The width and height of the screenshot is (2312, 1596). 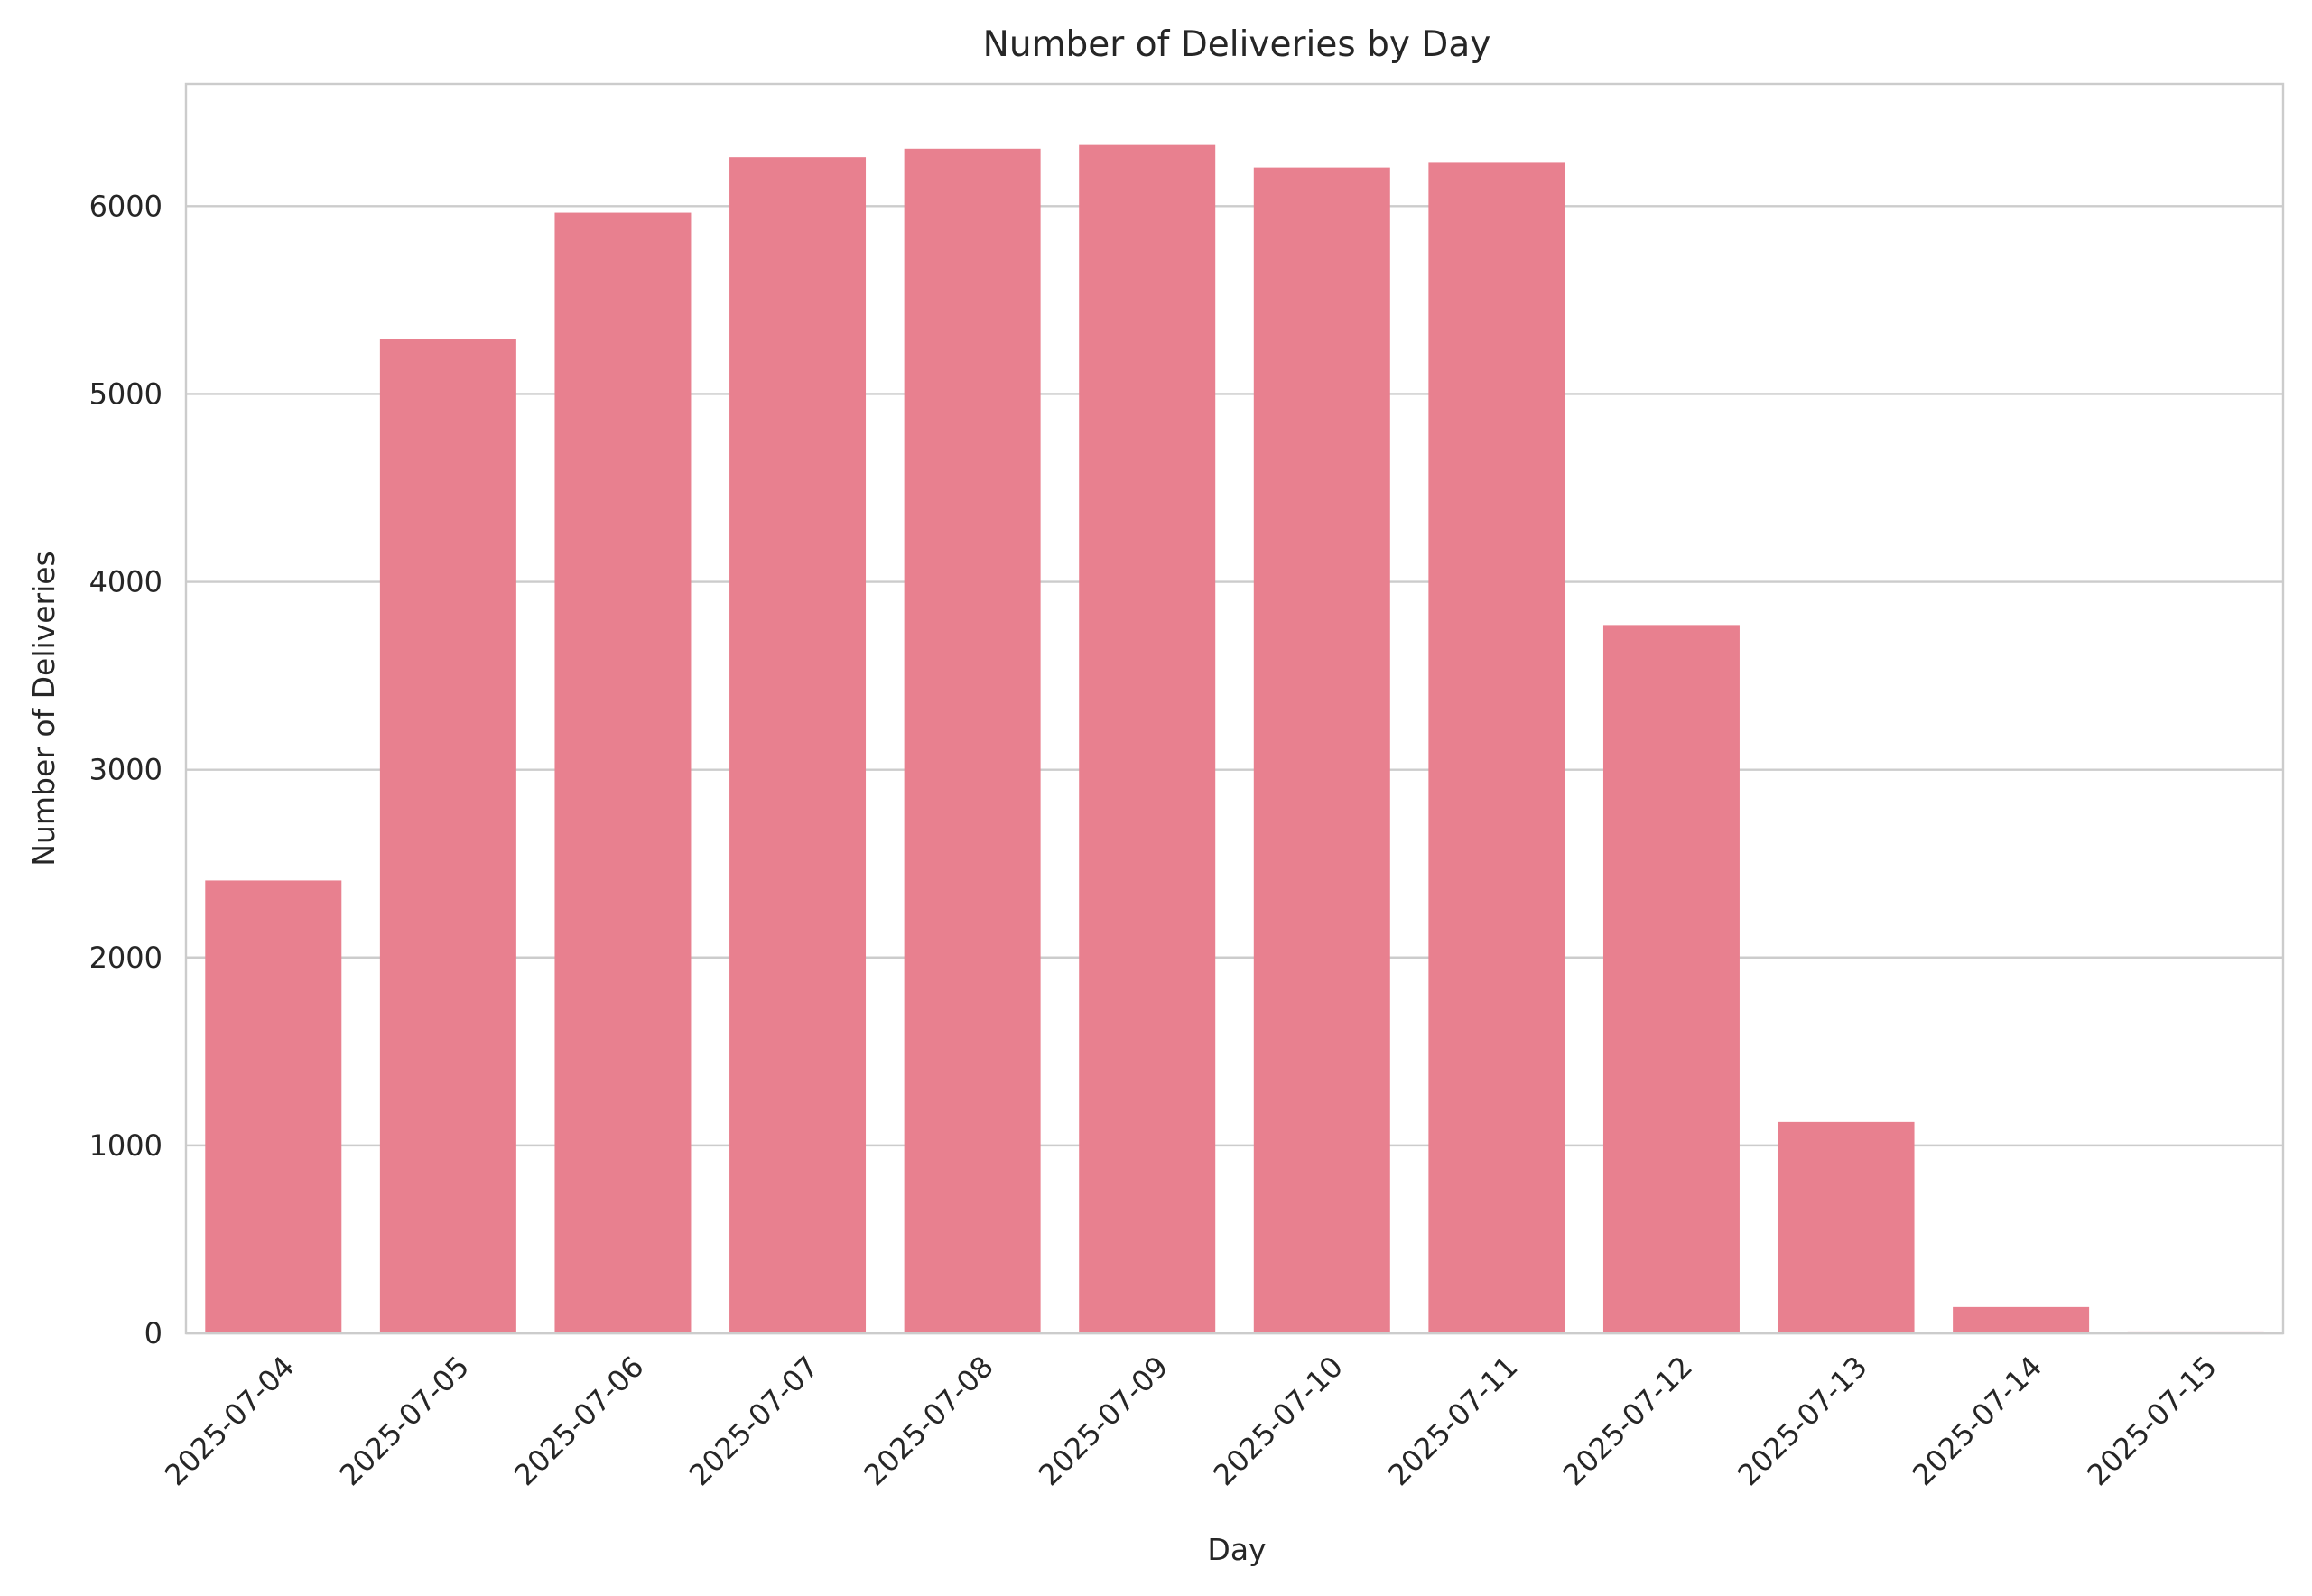 I want to click on y-tick-labels: 0 1000 2000 3000 4000 5000 6000, so click(x=125, y=769).